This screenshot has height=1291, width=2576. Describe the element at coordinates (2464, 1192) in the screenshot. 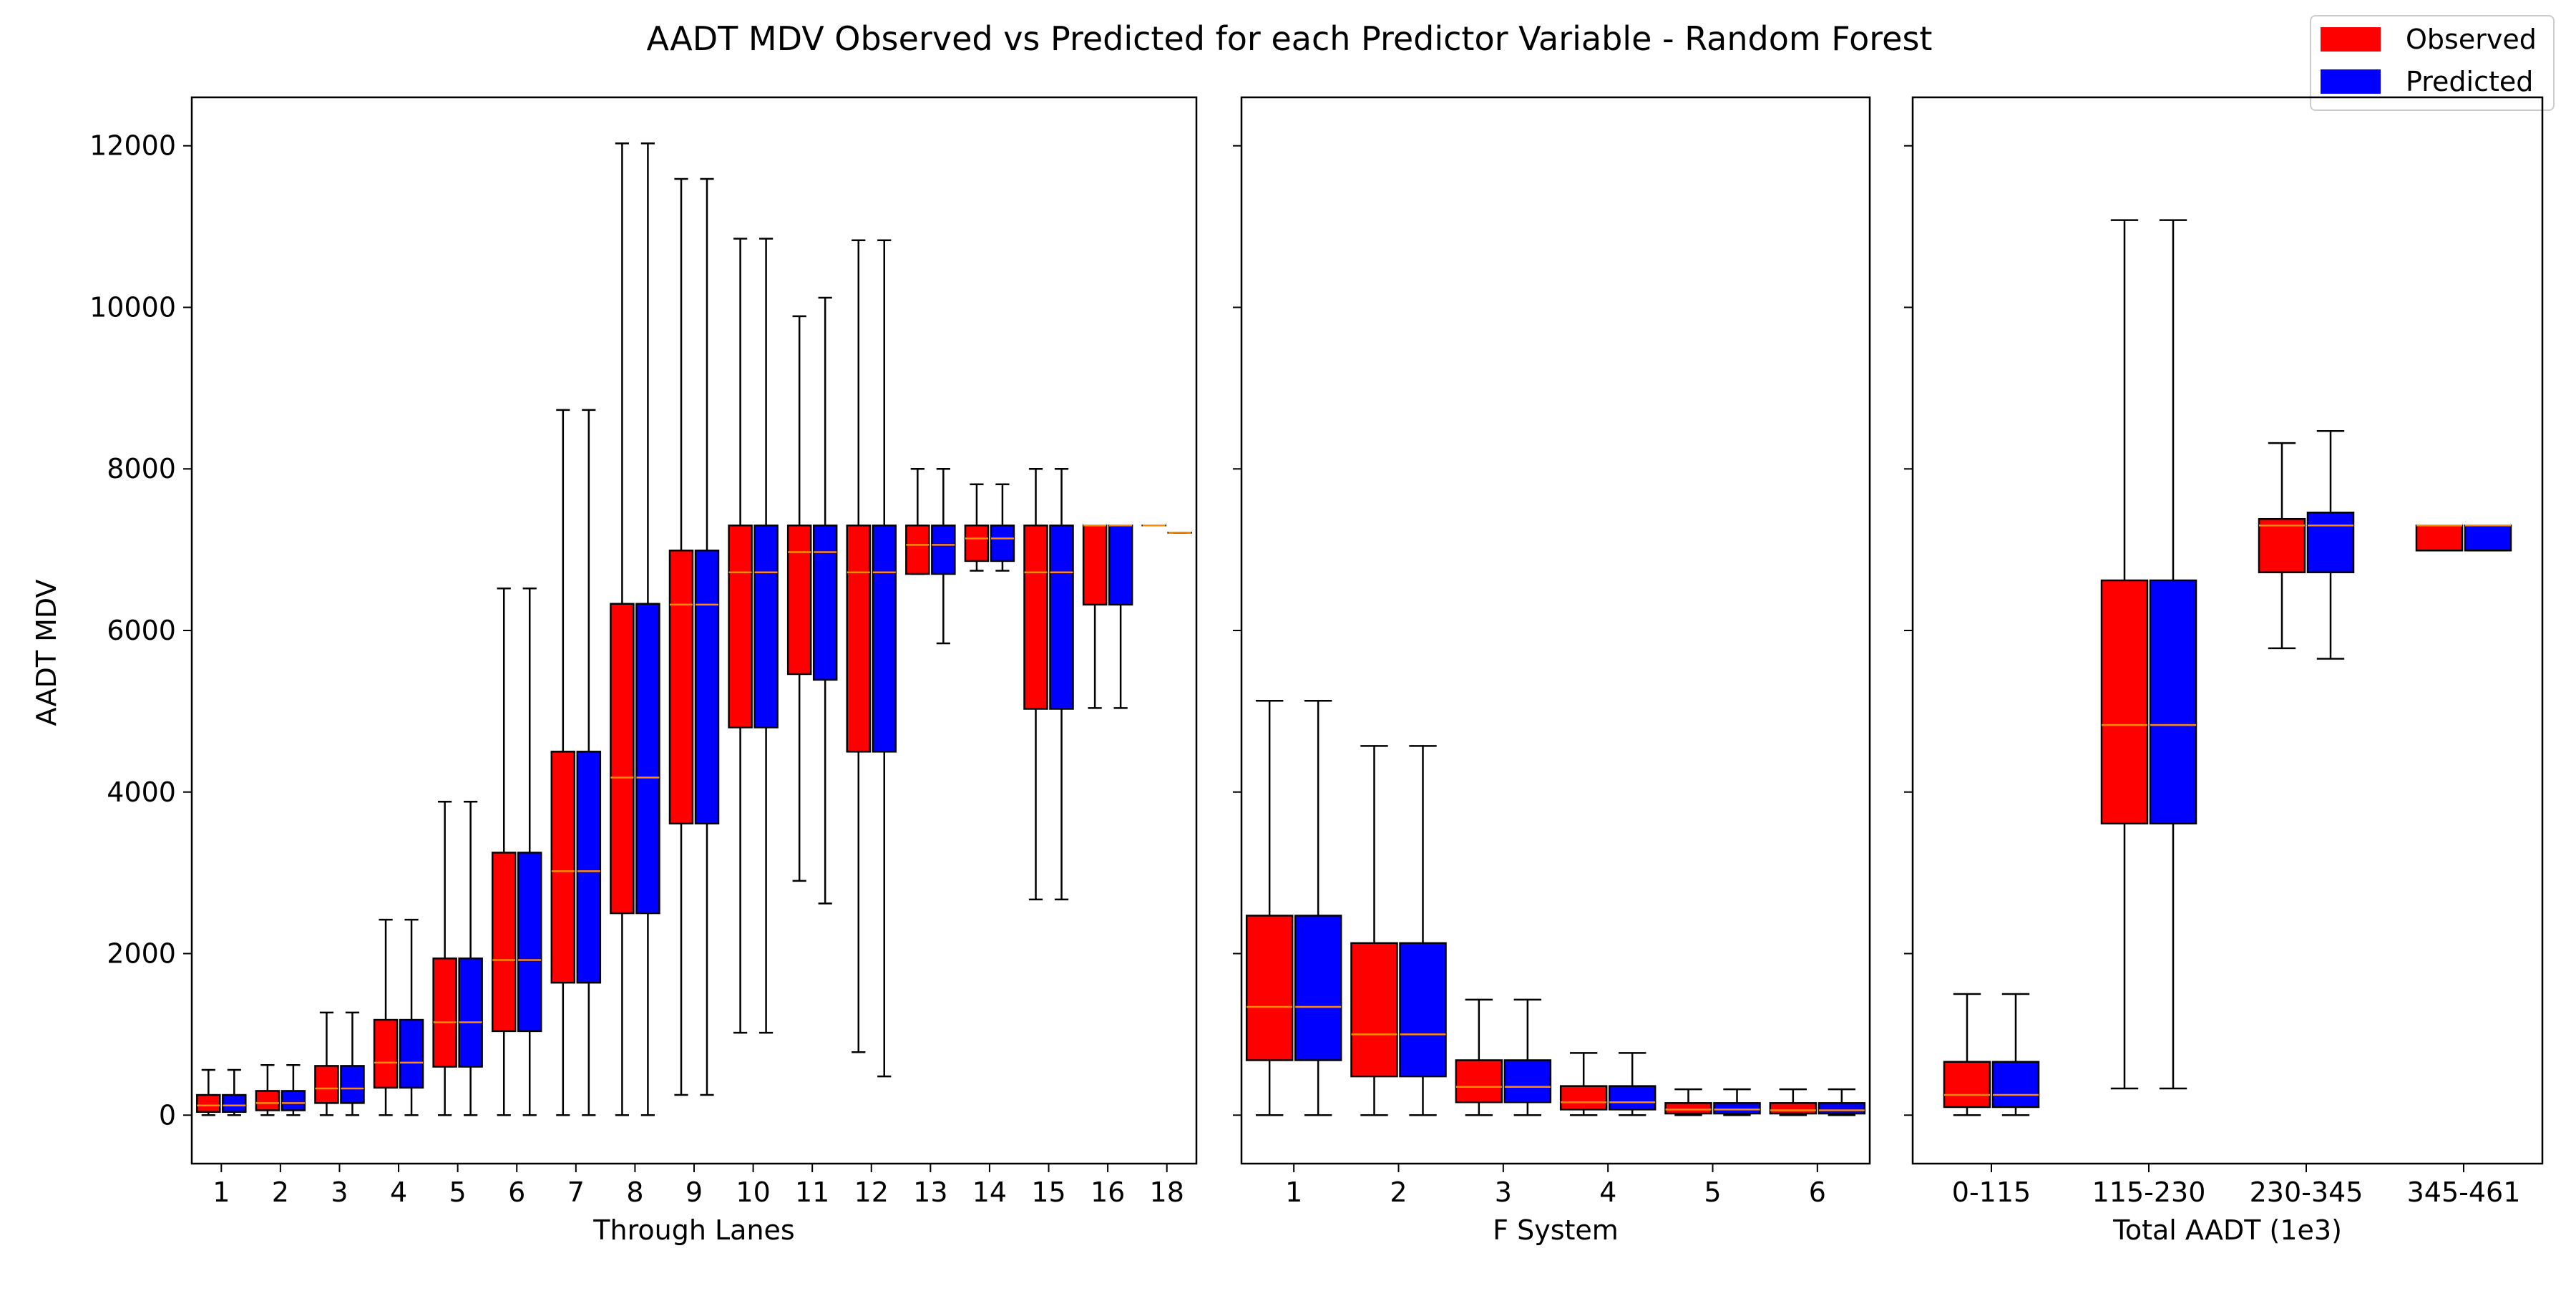

I see `x-tick-label: 345-461` at that location.